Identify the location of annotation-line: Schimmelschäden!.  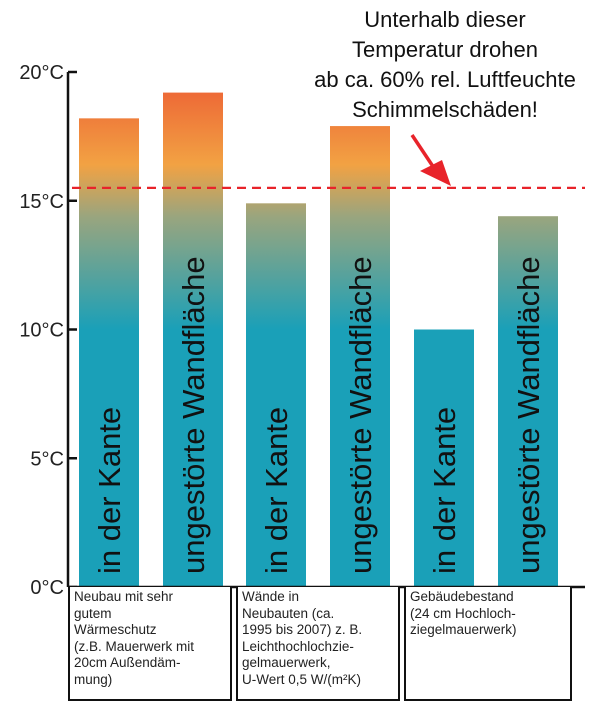
(445, 109).